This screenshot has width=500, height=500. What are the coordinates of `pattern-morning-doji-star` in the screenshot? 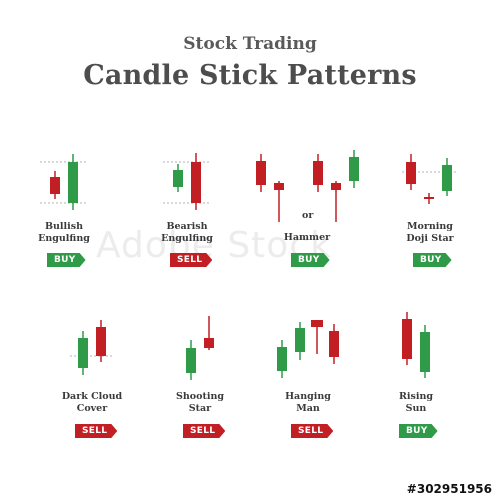 It's located at (429, 179).